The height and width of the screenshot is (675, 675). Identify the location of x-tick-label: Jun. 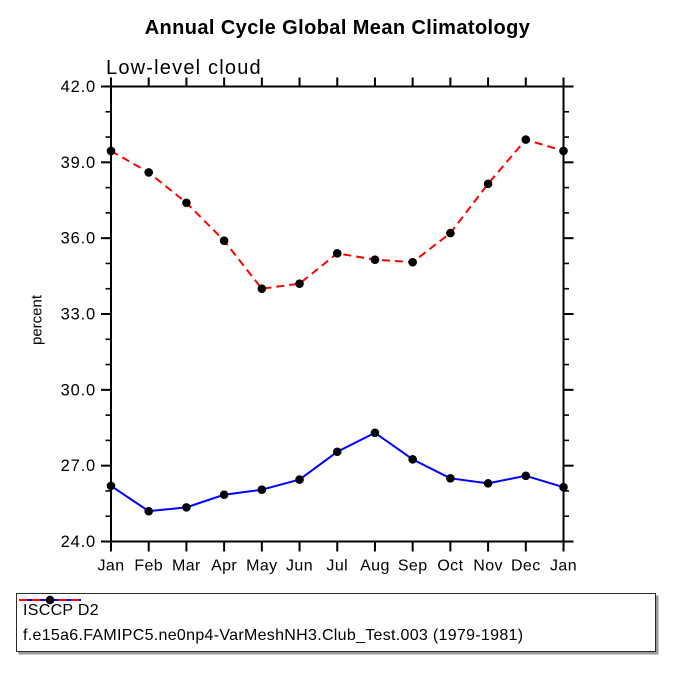
(299, 566).